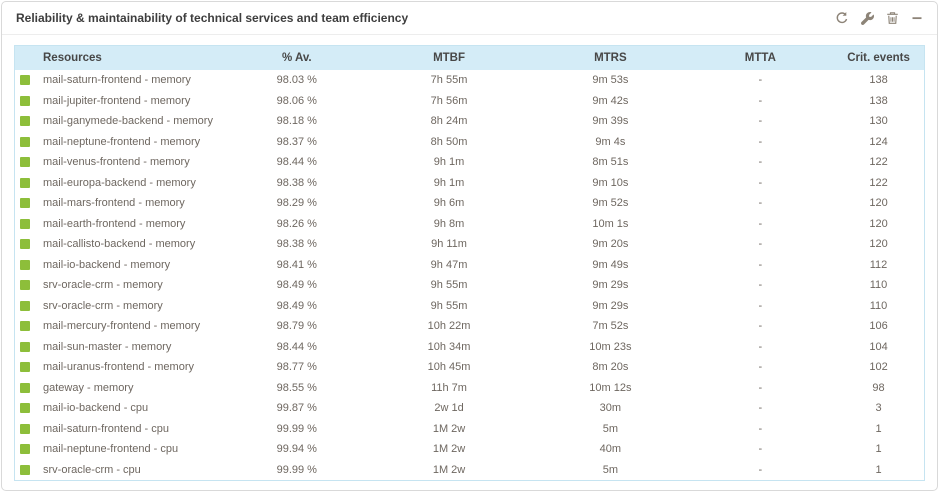  What do you see at coordinates (879, 18) in the screenshot?
I see `widget-toolbar` at bounding box center [879, 18].